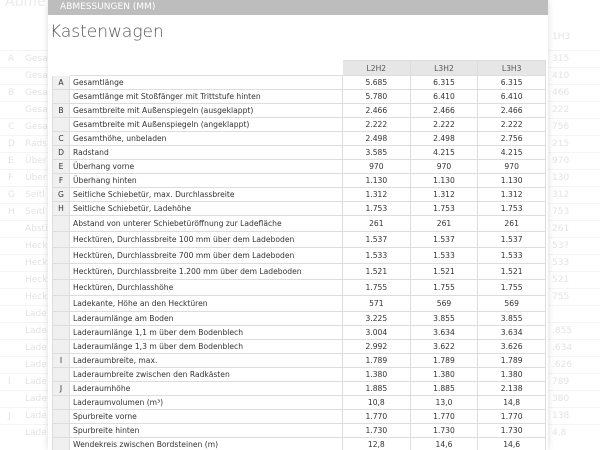 The width and height of the screenshot is (600, 450). What do you see at coordinates (206, 166) in the screenshot?
I see `row-label: Überhang vorne` at bounding box center [206, 166].